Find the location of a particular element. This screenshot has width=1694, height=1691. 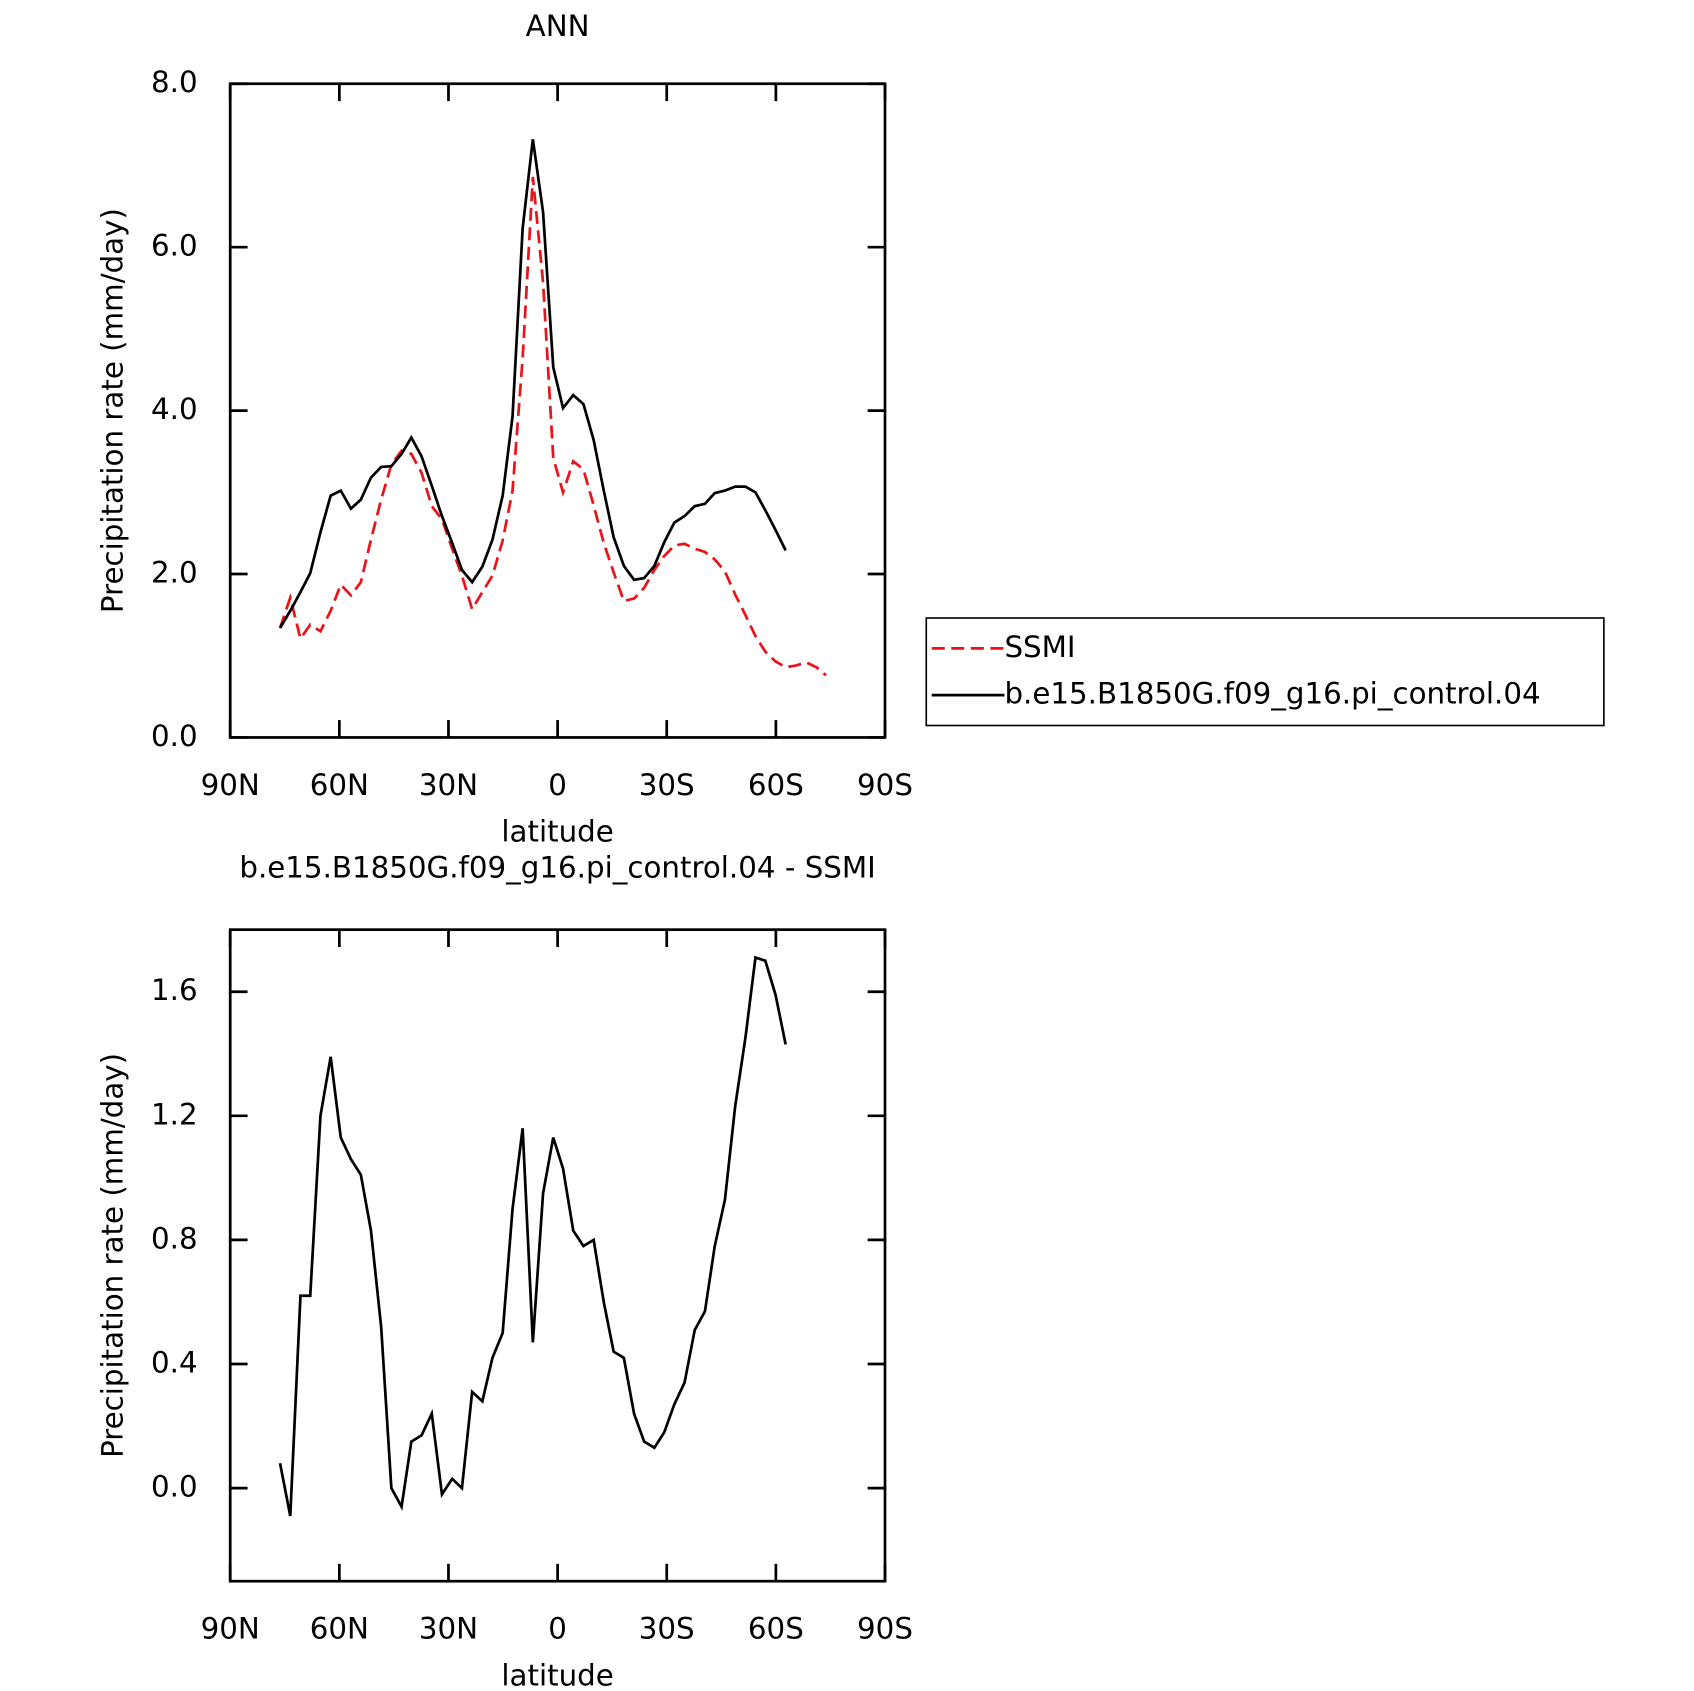

chart-title: ANN is located at coordinates (558, 26).